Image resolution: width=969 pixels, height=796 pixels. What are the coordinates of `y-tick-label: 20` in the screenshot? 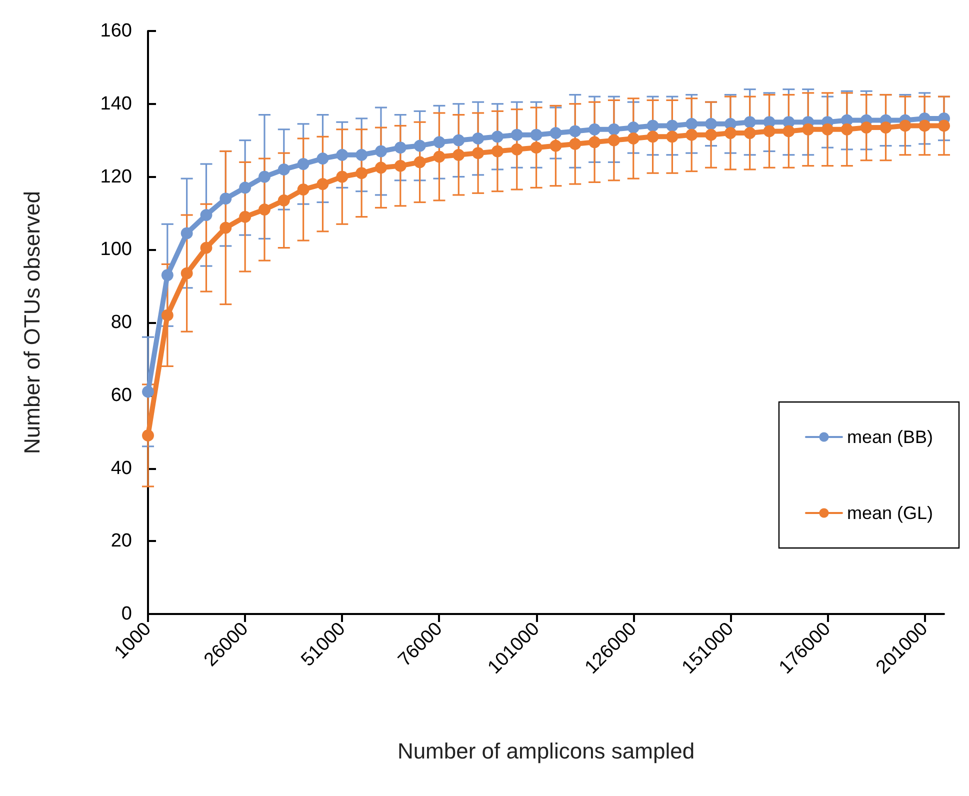 It's located at (121, 541).